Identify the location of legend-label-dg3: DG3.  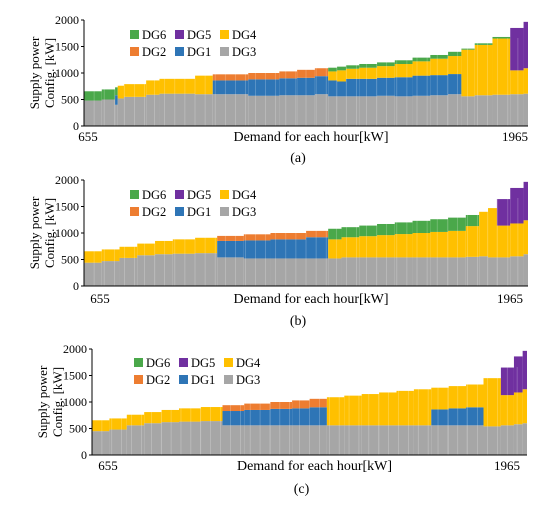
(244, 212).